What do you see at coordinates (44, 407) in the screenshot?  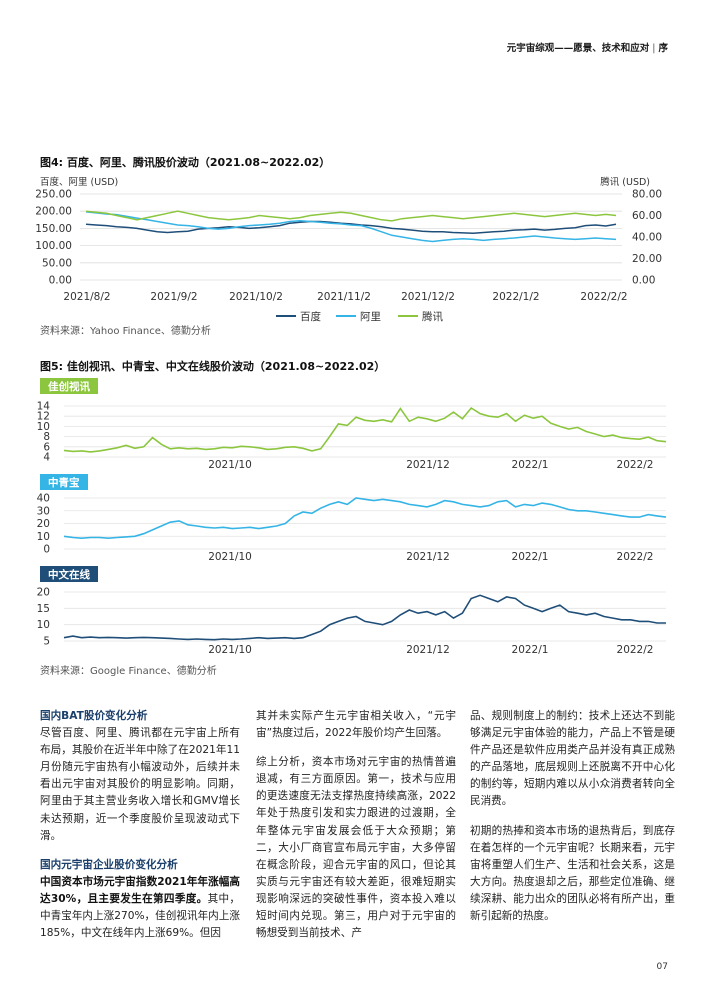 I see `y-tick-label: 14` at bounding box center [44, 407].